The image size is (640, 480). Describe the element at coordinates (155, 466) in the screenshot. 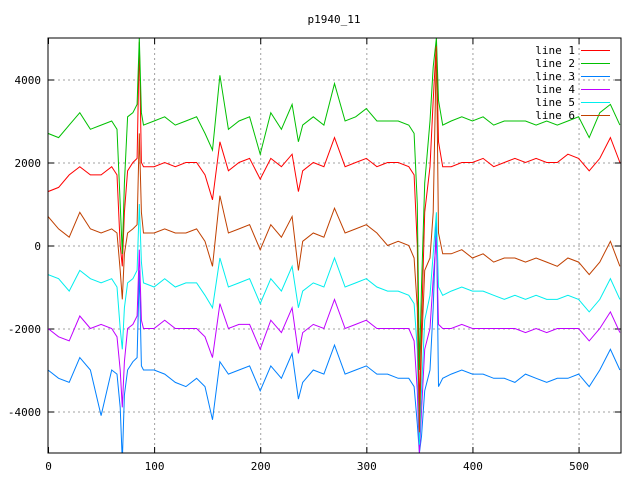

I see `x-tick-label: 100` at that location.